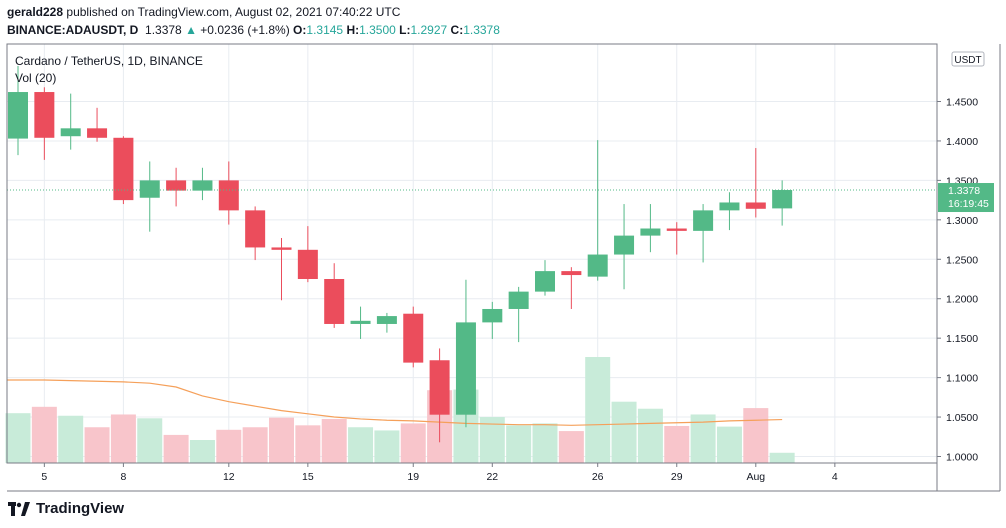 This screenshot has width=1006, height=528. What do you see at coordinates (353, 30) in the screenshot?
I see `high-label: H:` at bounding box center [353, 30].